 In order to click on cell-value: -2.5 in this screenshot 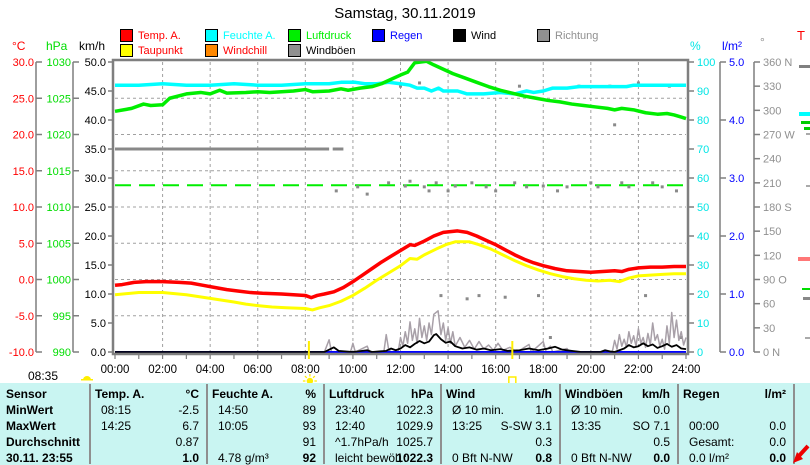, I will do `click(188, 410)`.